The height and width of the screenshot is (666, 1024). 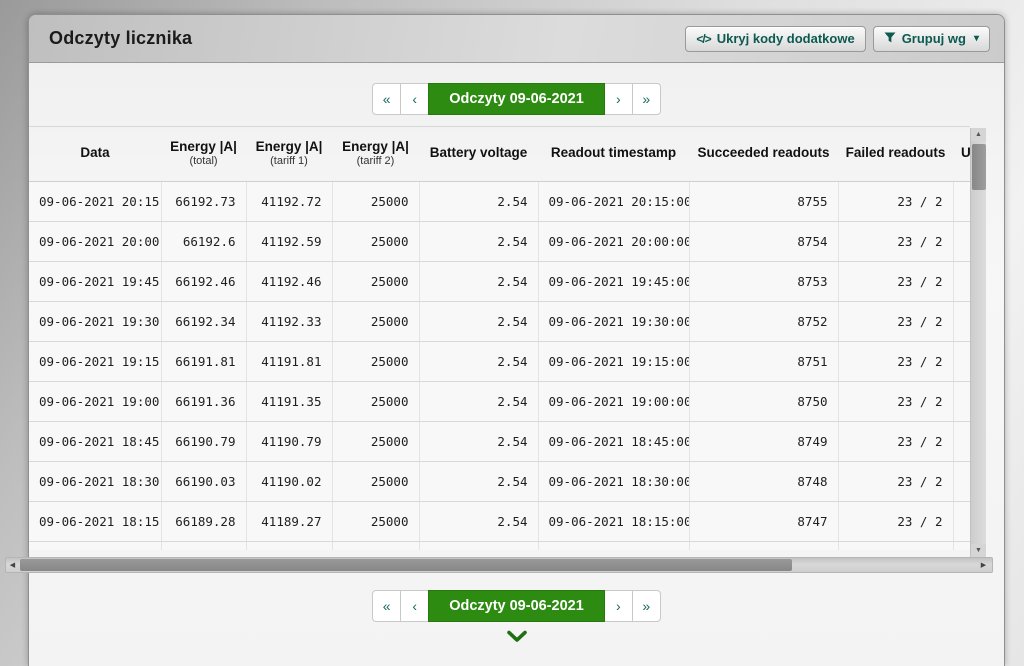 I want to click on code-icon: </>, so click(x=703, y=38).